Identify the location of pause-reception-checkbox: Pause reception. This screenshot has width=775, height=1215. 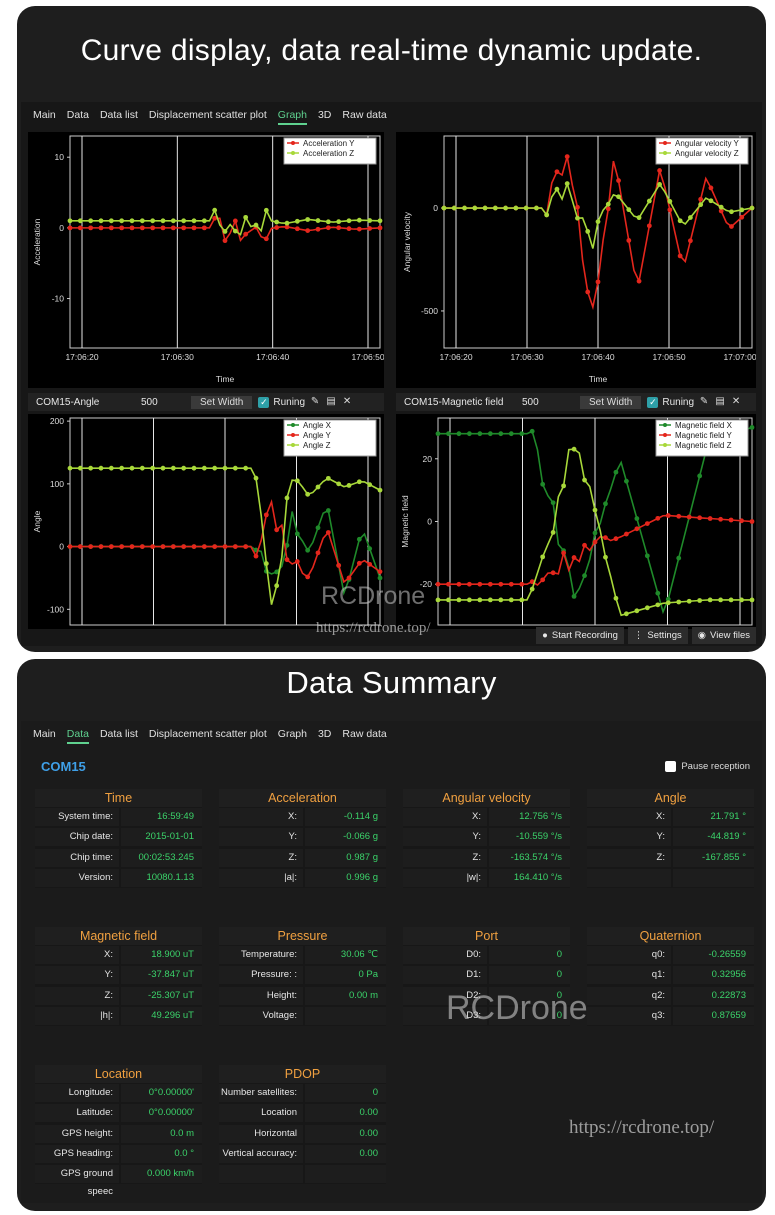
(707, 766).